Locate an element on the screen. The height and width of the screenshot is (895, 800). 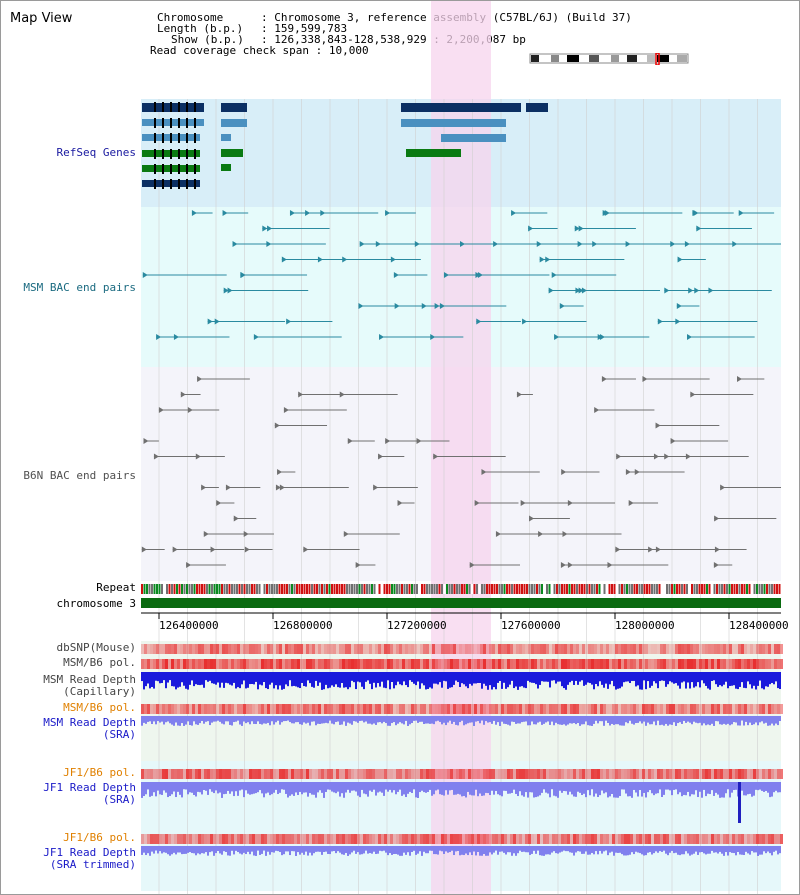
msm-depth-cap-label: MSM Read Depth (Capillary) is located at coordinates (69, 686).